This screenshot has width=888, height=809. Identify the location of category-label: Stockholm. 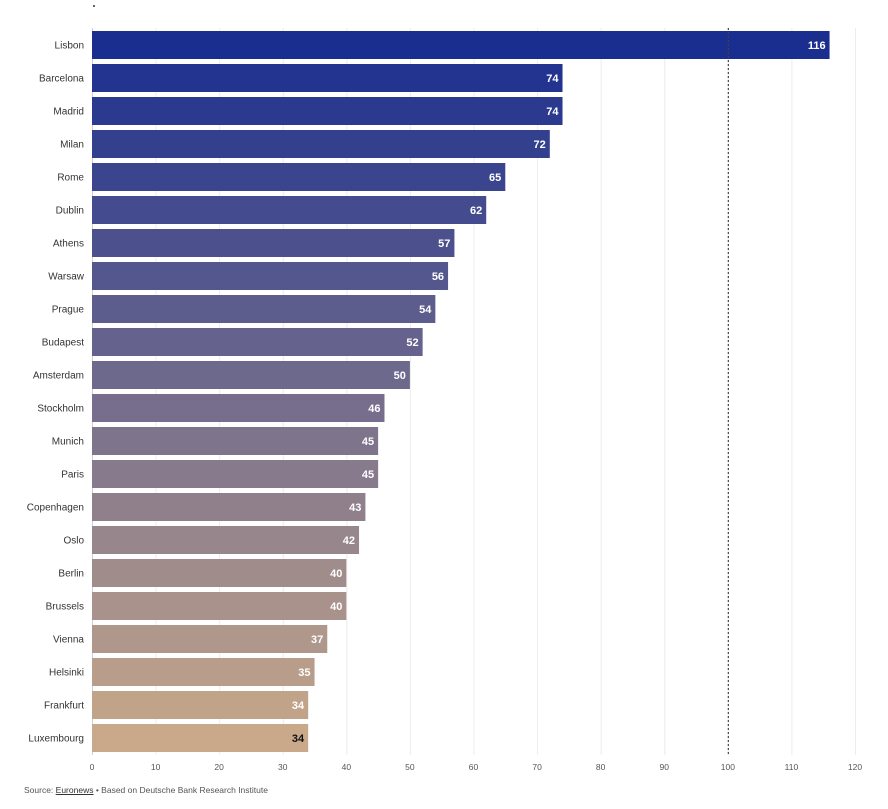
(60, 409).